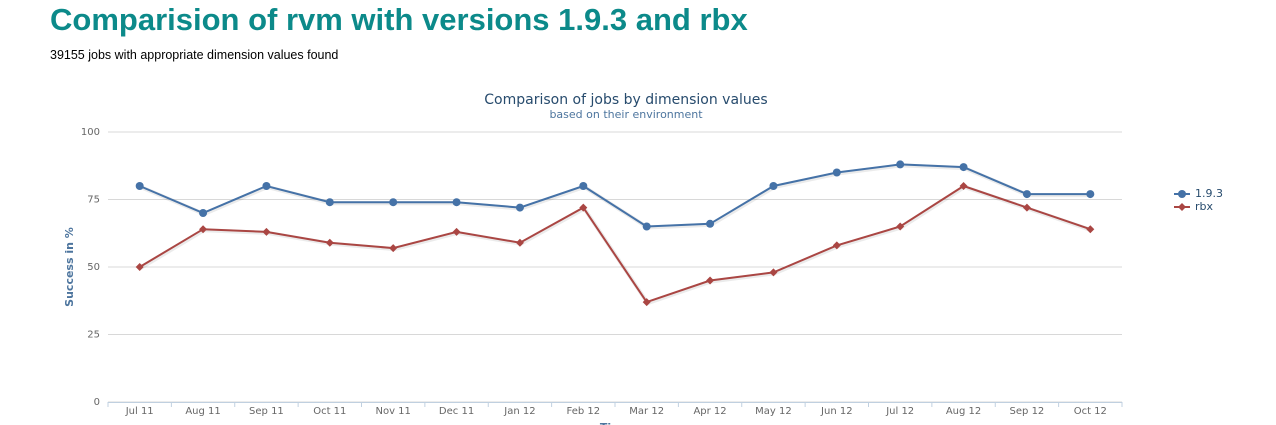 The image size is (1276, 425). What do you see at coordinates (1204, 206) in the screenshot?
I see `legend-label: rbx` at bounding box center [1204, 206].